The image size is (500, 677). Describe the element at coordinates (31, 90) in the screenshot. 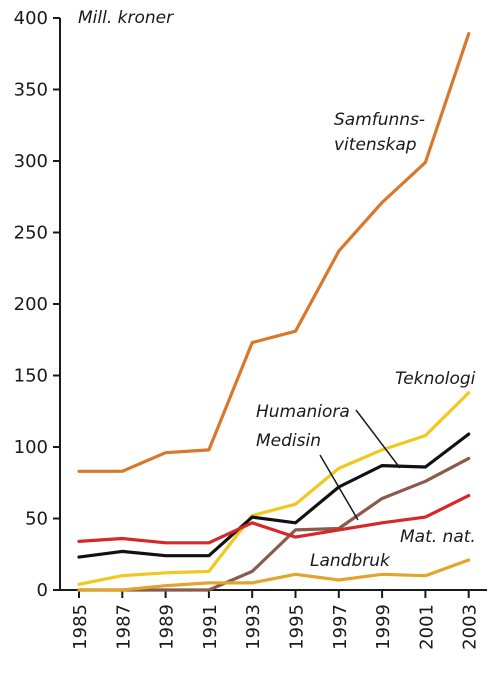

I see `y-tick-label: 350` at that location.